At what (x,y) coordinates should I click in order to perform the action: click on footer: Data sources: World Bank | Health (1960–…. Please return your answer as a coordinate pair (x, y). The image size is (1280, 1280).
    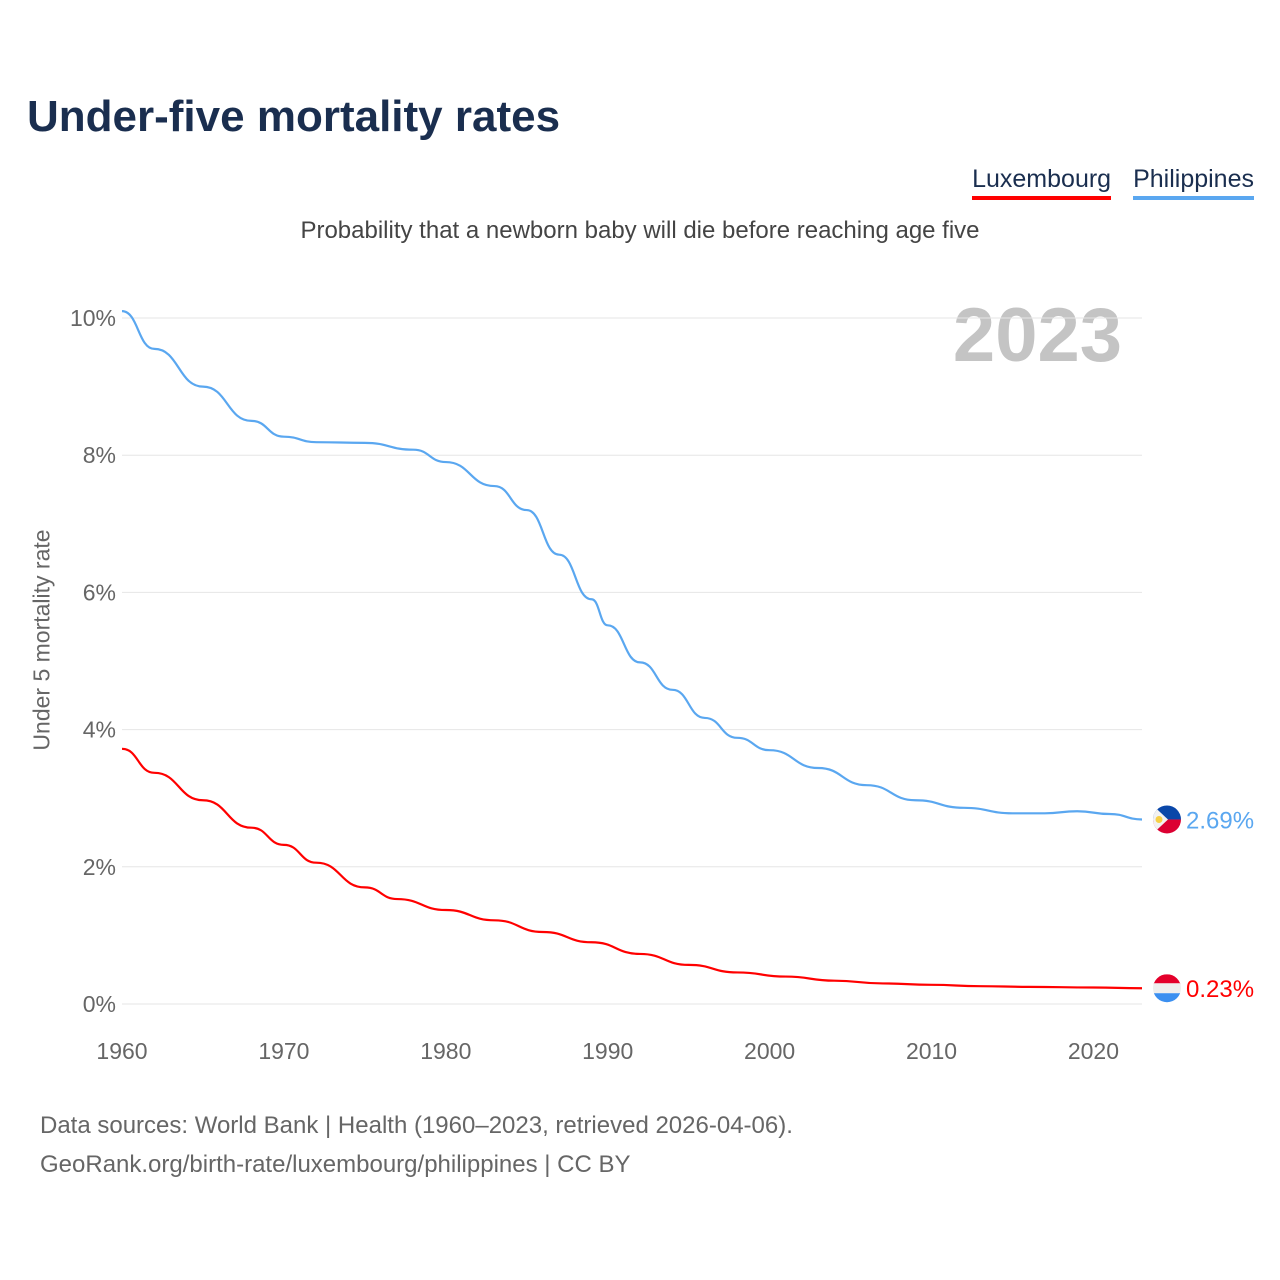
    Looking at the image, I should click on (416, 1145).